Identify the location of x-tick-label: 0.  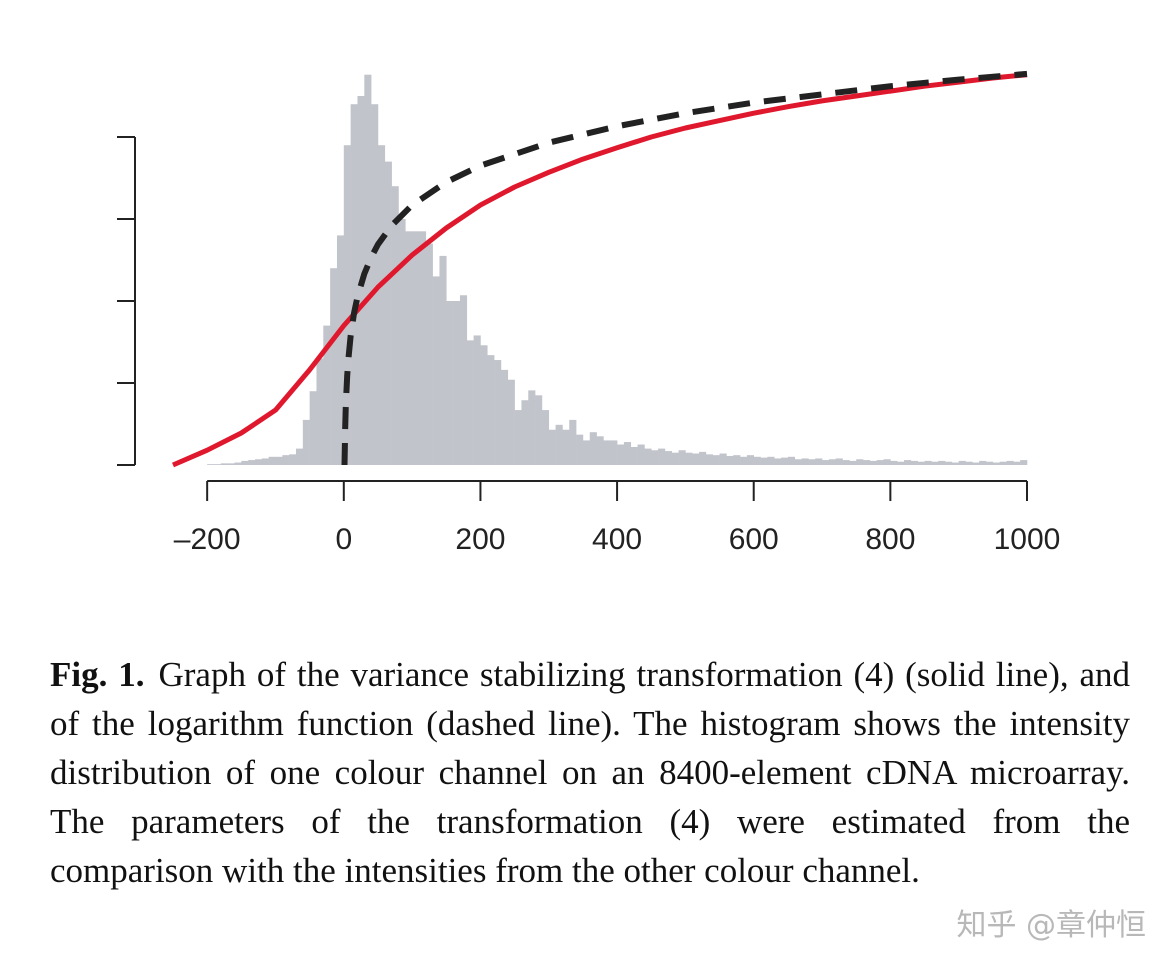
(343, 539).